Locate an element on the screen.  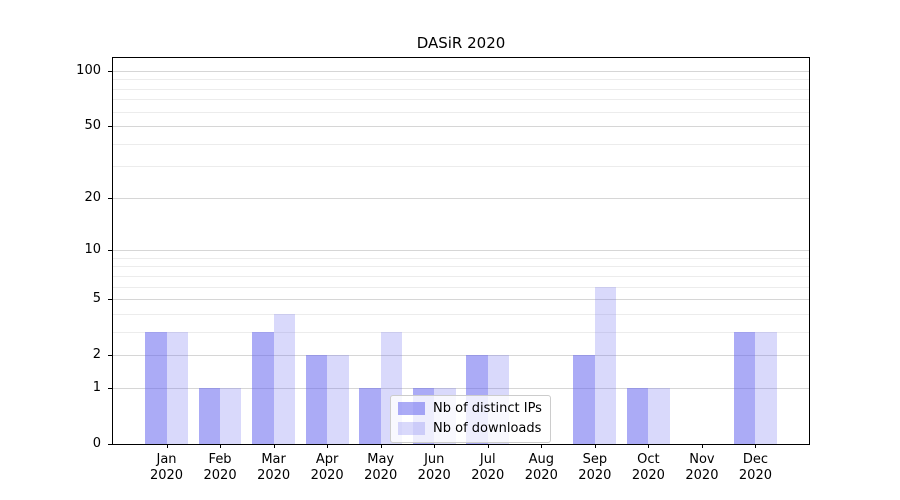
x-tick-label: Mar 2020 is located at coordinates (274, 468).